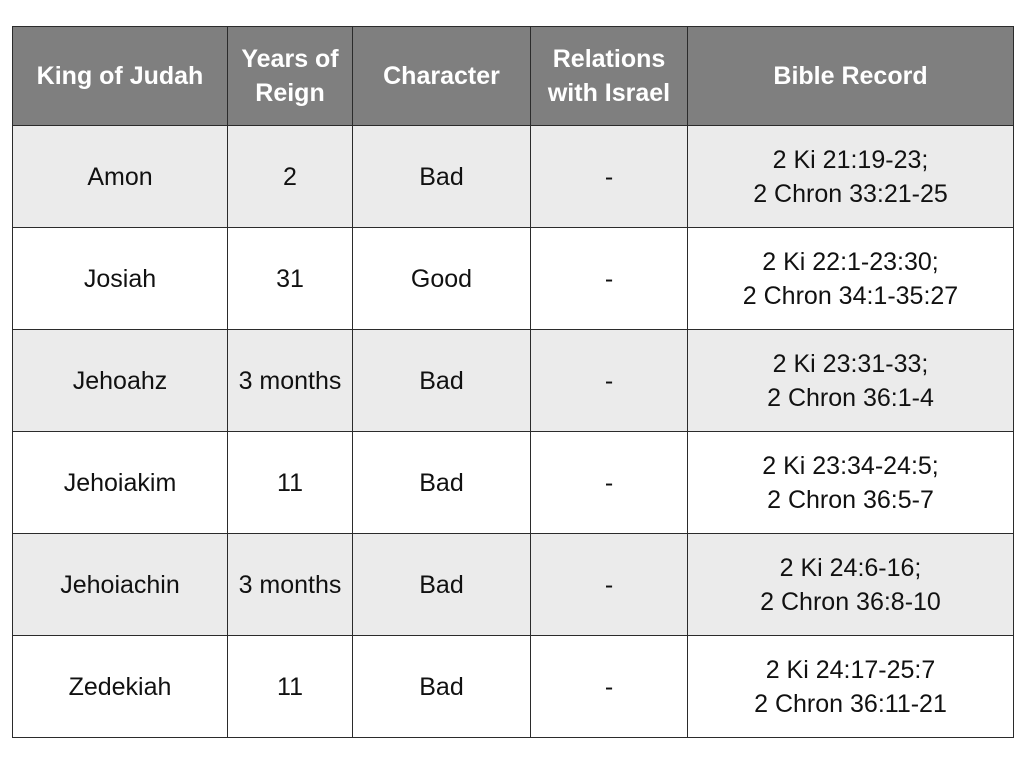  What do you see at coordinates (290, 176) in the screenshot?
I see `years-cell: 2` at bounding box center [290, 176].